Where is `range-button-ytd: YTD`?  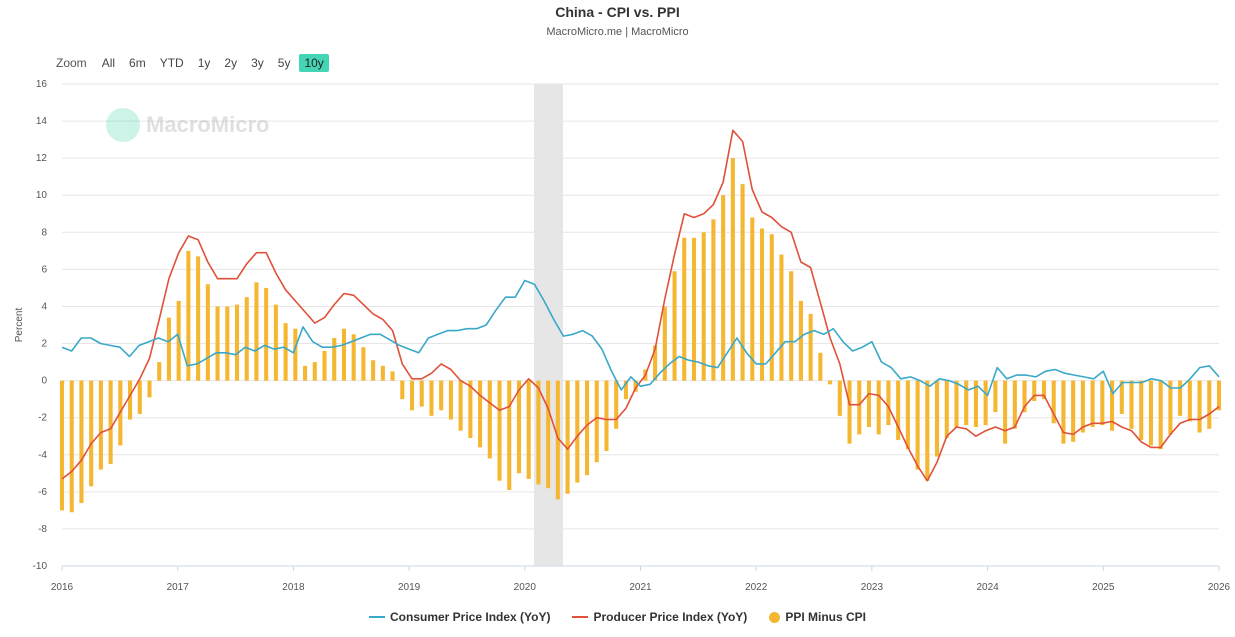 range-button-ytd: YTD is located at coordinates (172, 63).